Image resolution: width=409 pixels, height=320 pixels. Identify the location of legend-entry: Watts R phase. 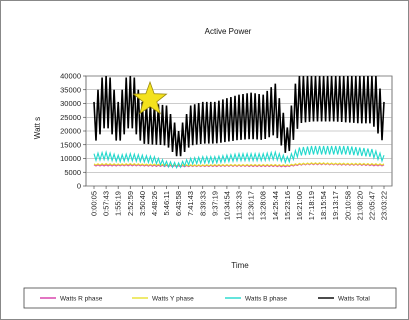
(81, 298).